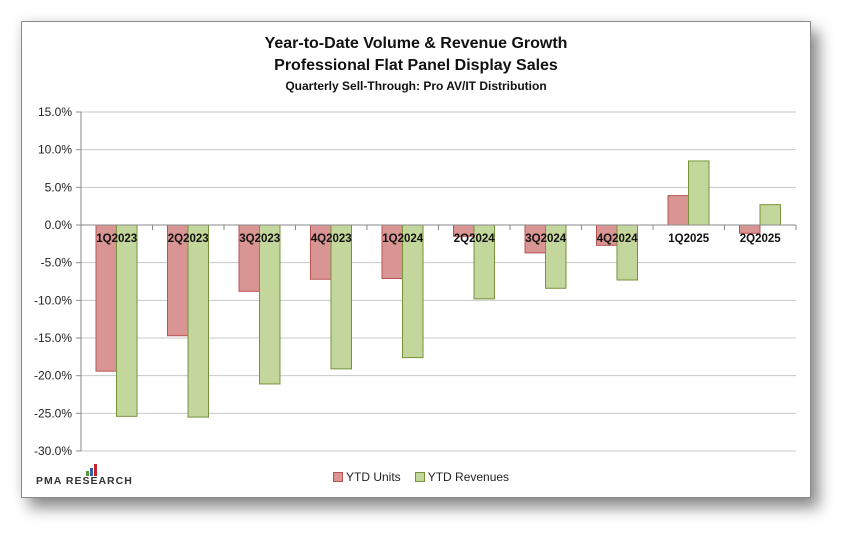 This screenshot has width=853, height=541. What do you see at coordinates (699, 193) in the screenshot?
I see `bar-revenues-1Q2025` at bounding box center [699, 193].